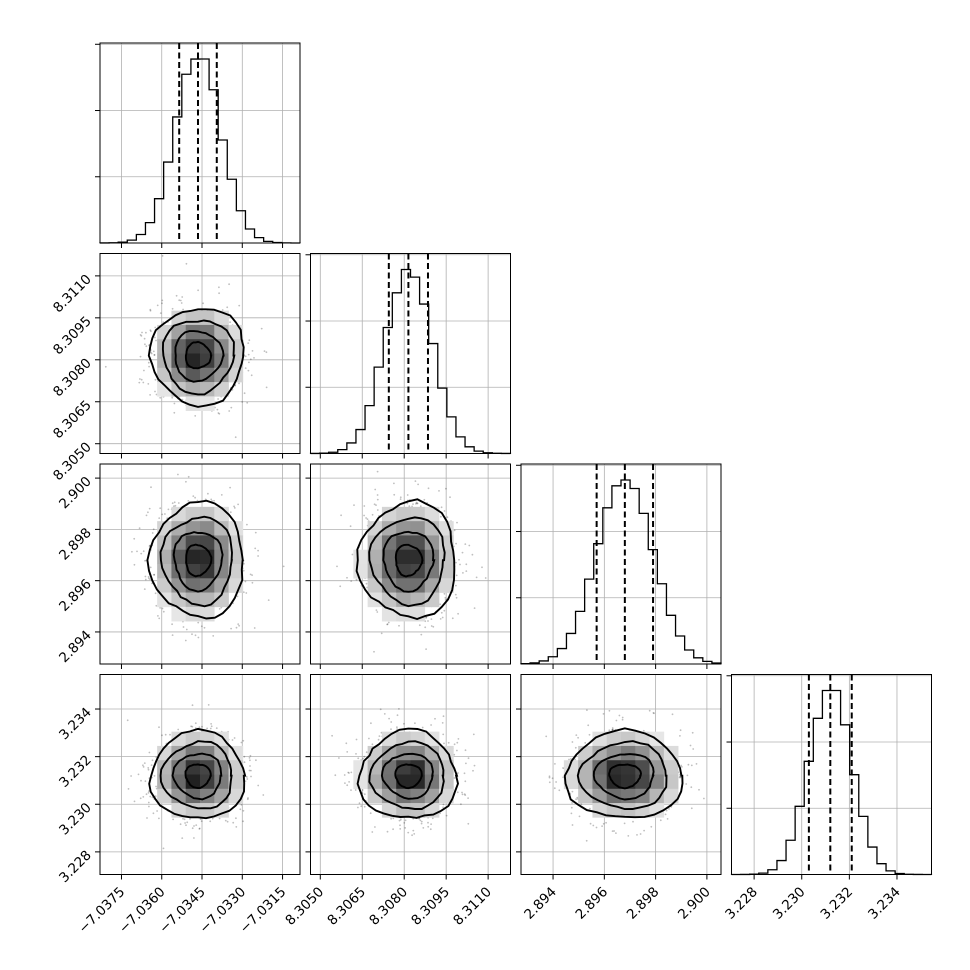  I want to click on x-tick-label: 8.3065, so click(346, 906).